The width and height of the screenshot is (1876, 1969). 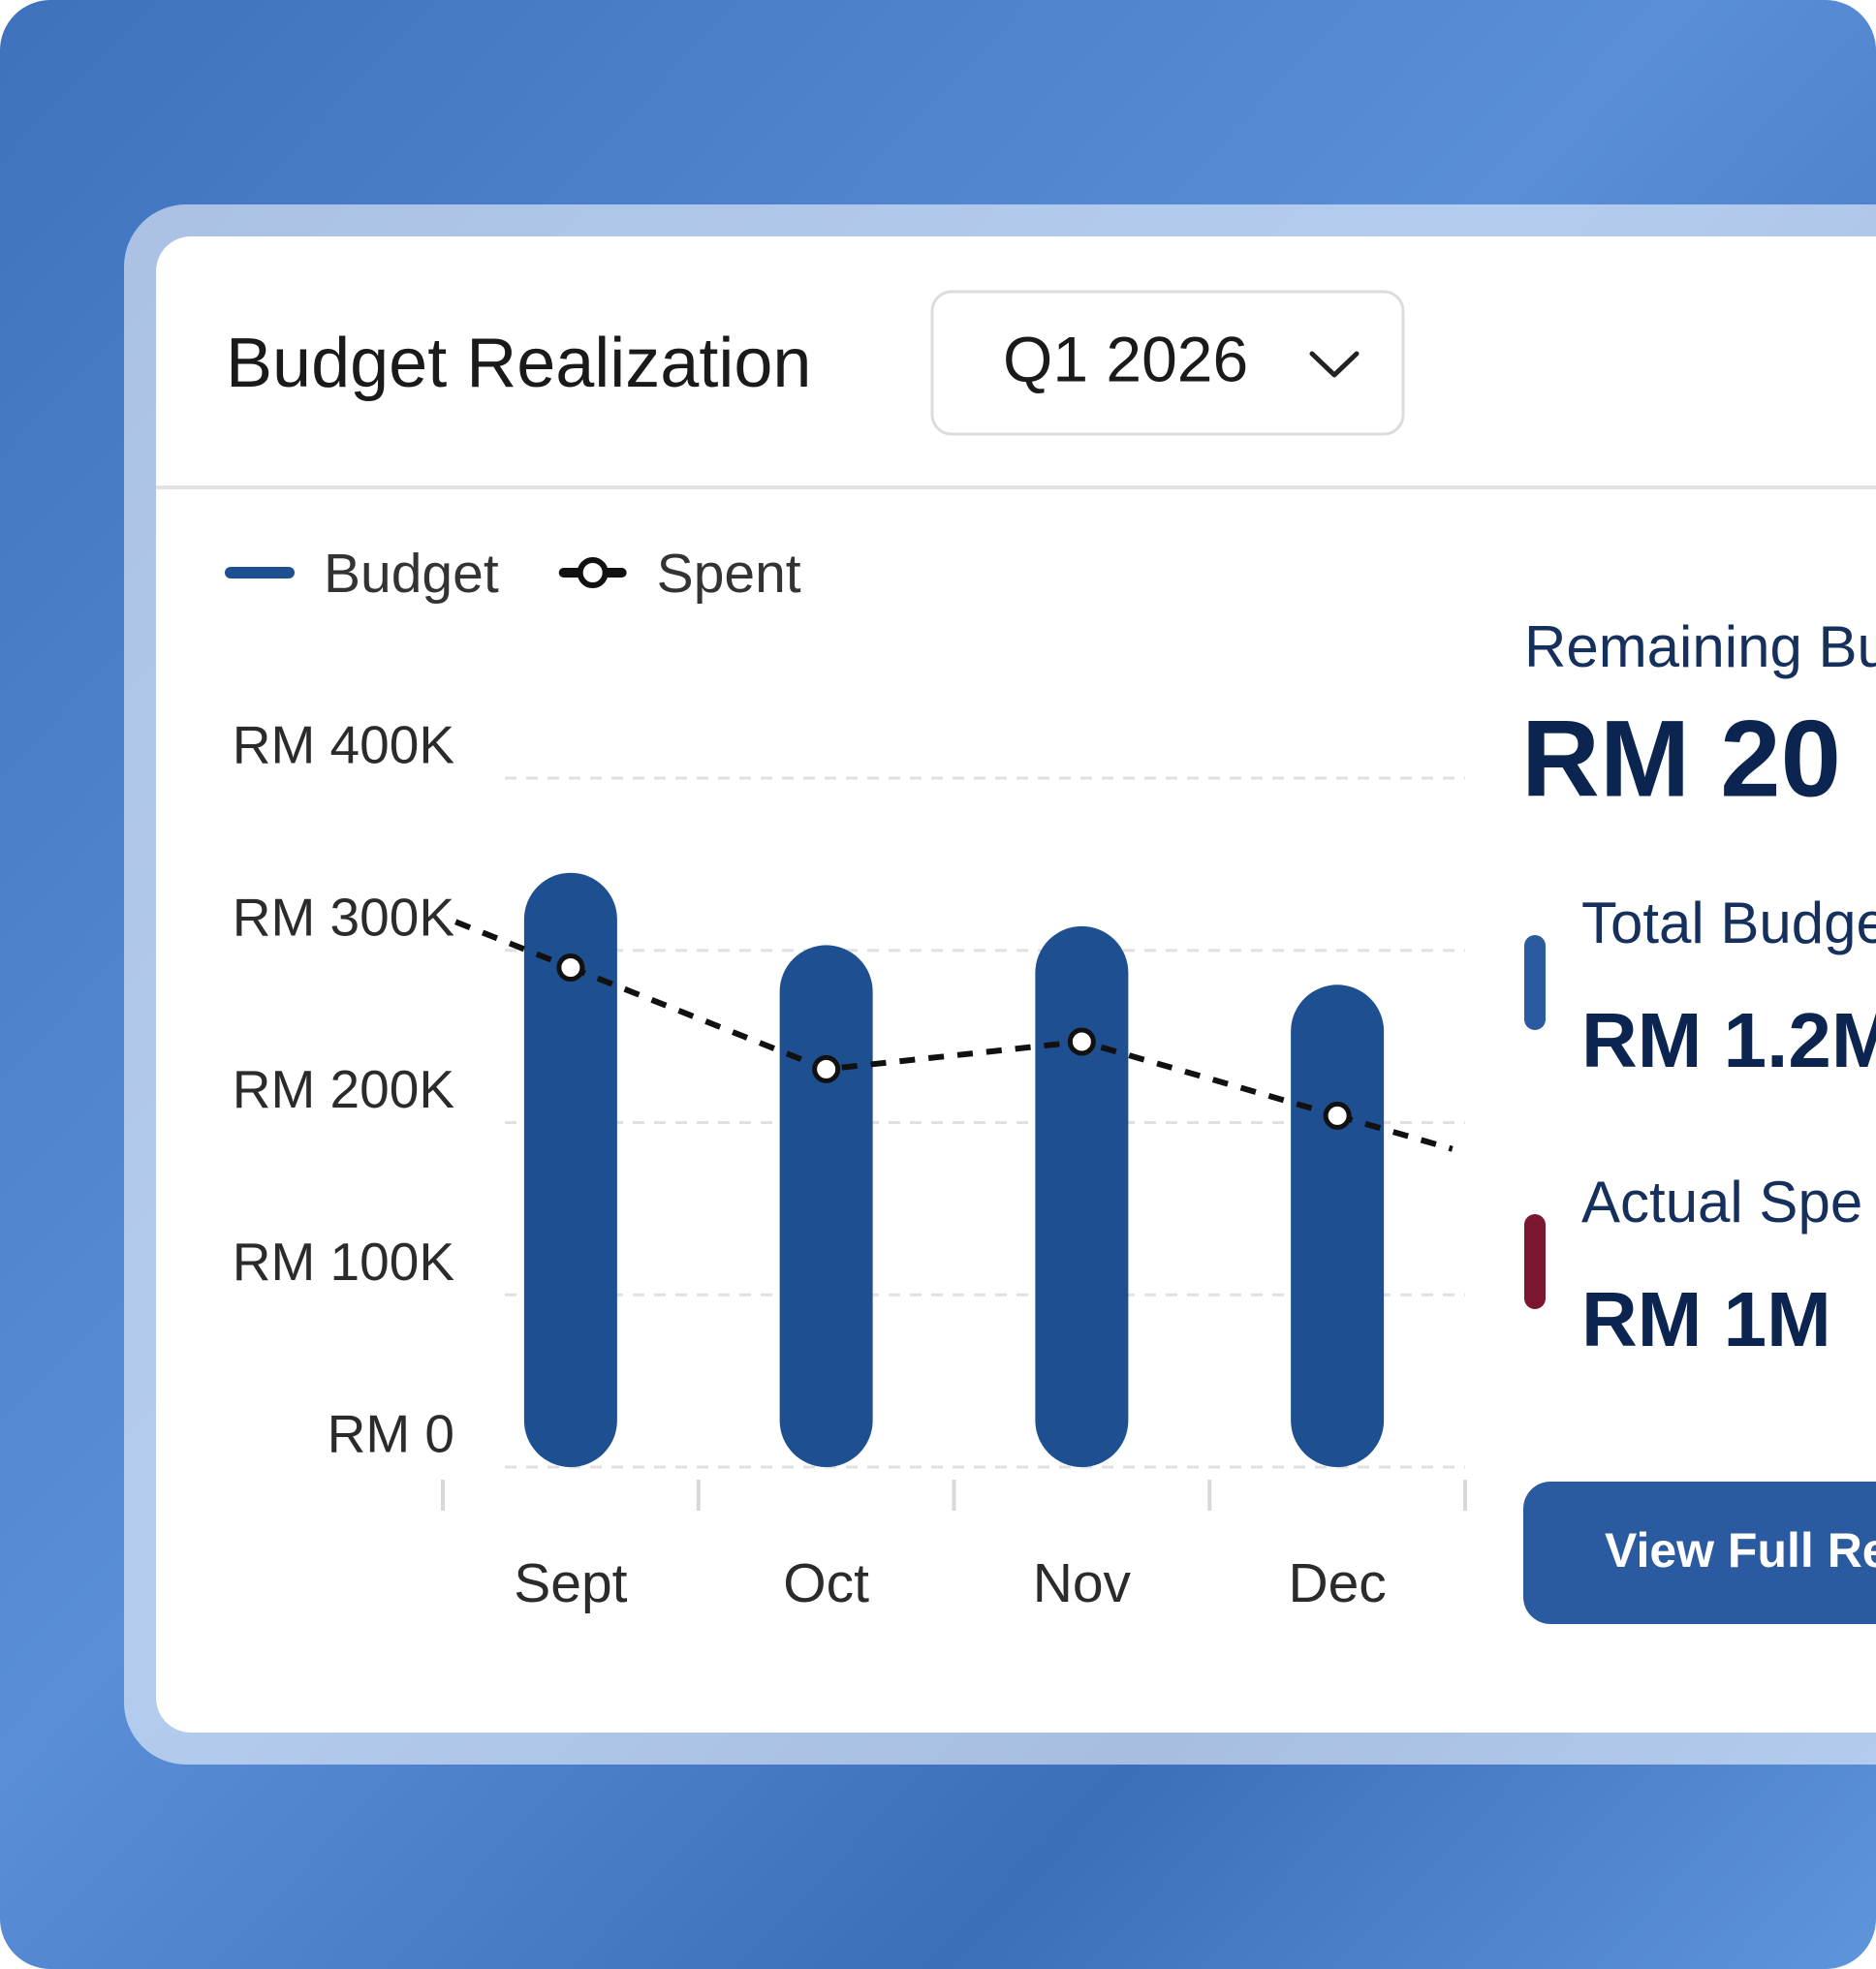 I want to click on period-dropdown, so click(x=1167, y=363).